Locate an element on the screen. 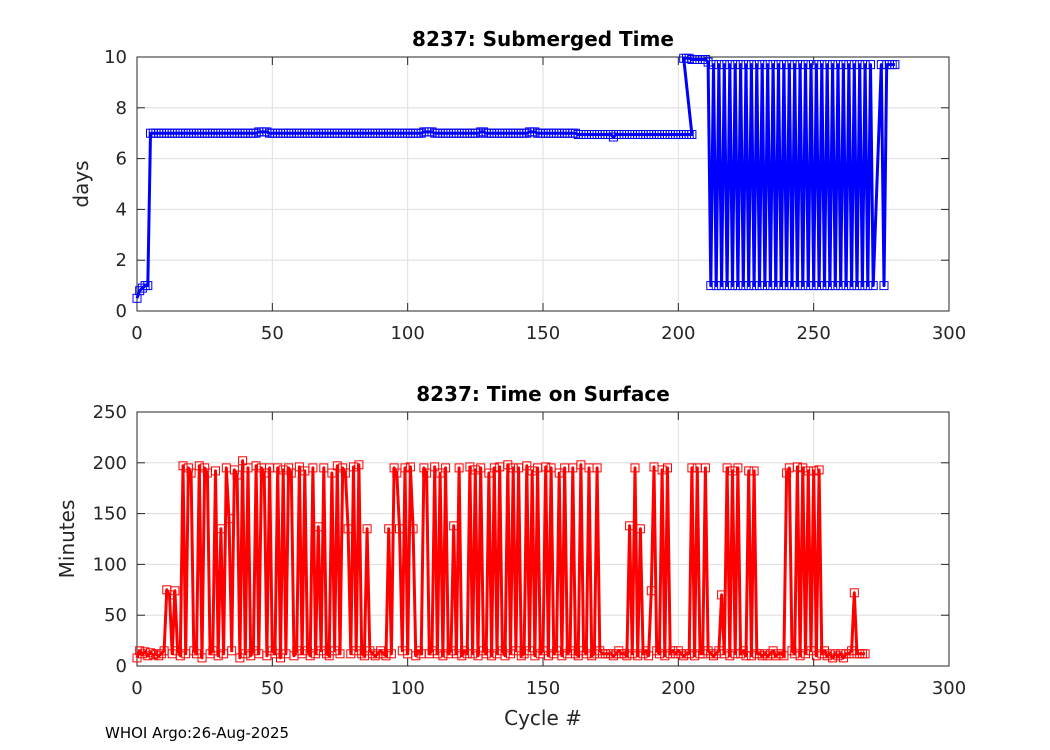  submerged-x-tick-label: 200 is located at coordinates (678, 333).